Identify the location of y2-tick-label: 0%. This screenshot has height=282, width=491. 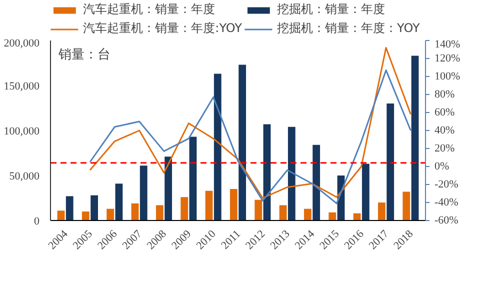
(442, 166).